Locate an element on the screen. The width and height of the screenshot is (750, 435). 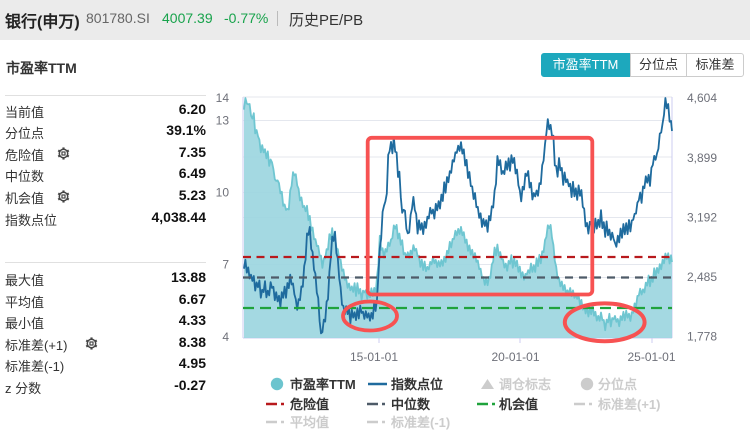
svg-text: 指数点位 is located at coordinates (417, 384).